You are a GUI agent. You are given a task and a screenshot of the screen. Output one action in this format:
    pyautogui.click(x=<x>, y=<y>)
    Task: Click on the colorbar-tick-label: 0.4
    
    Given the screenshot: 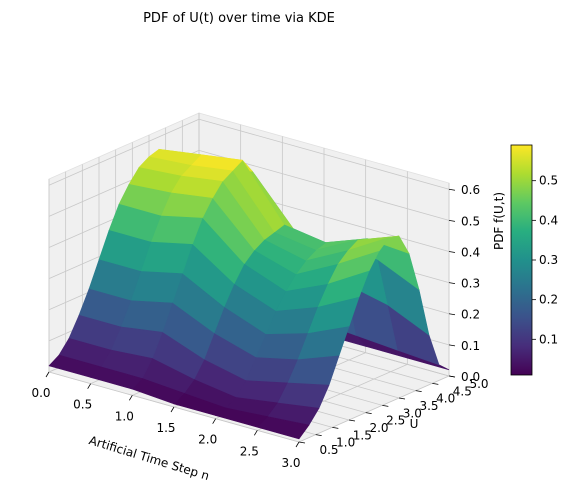 What is the action you would take?
    pyautogui.click(x=548, y=220)
    